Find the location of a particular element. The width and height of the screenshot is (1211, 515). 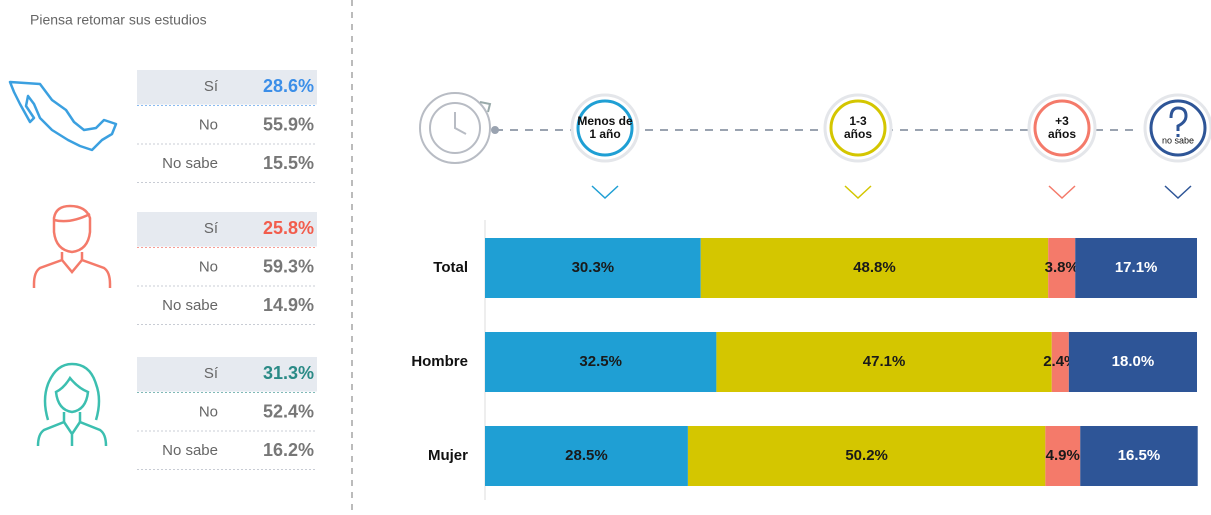

legend-label: Menos de 1 año is located at coordinates (605, 127).